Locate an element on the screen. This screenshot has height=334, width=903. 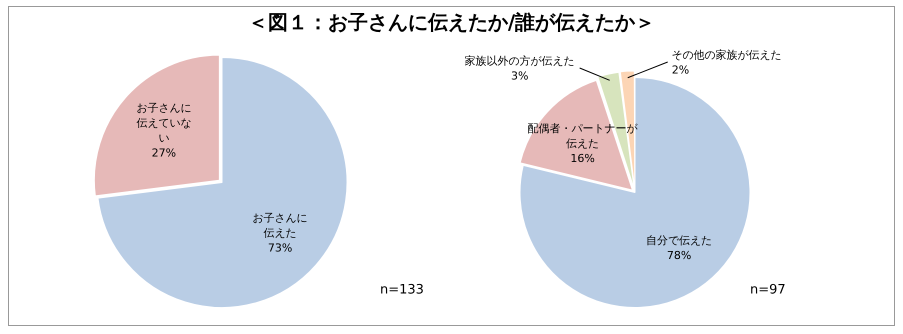
slice-label: 自分で伝えた is located at coordinates (679, 240).